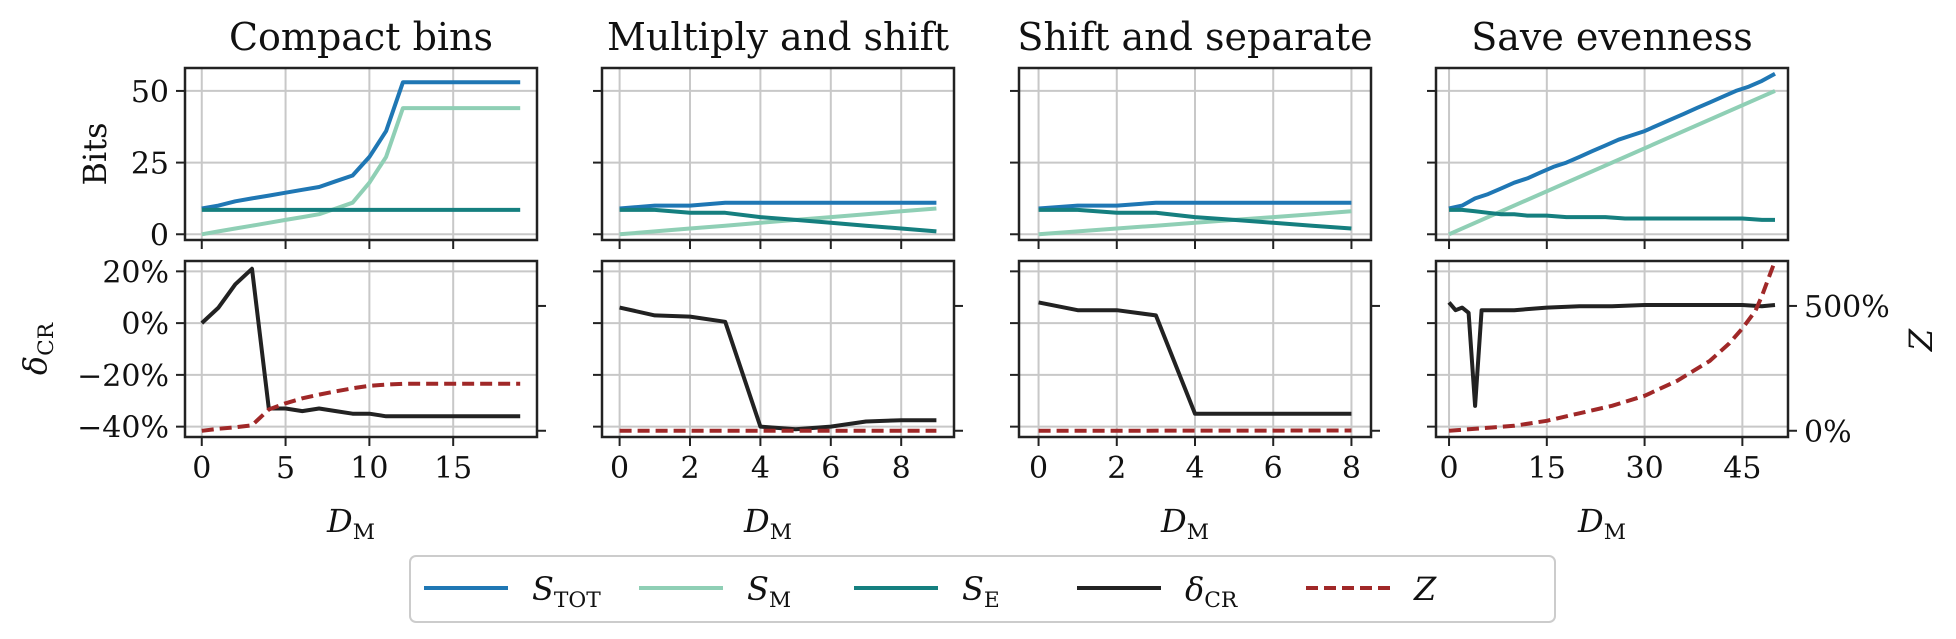  What do you see at coordinates (1921, 340) in the screenshot?
I see `right-y-axis-label: Z` at bounding box center [1921, 340].